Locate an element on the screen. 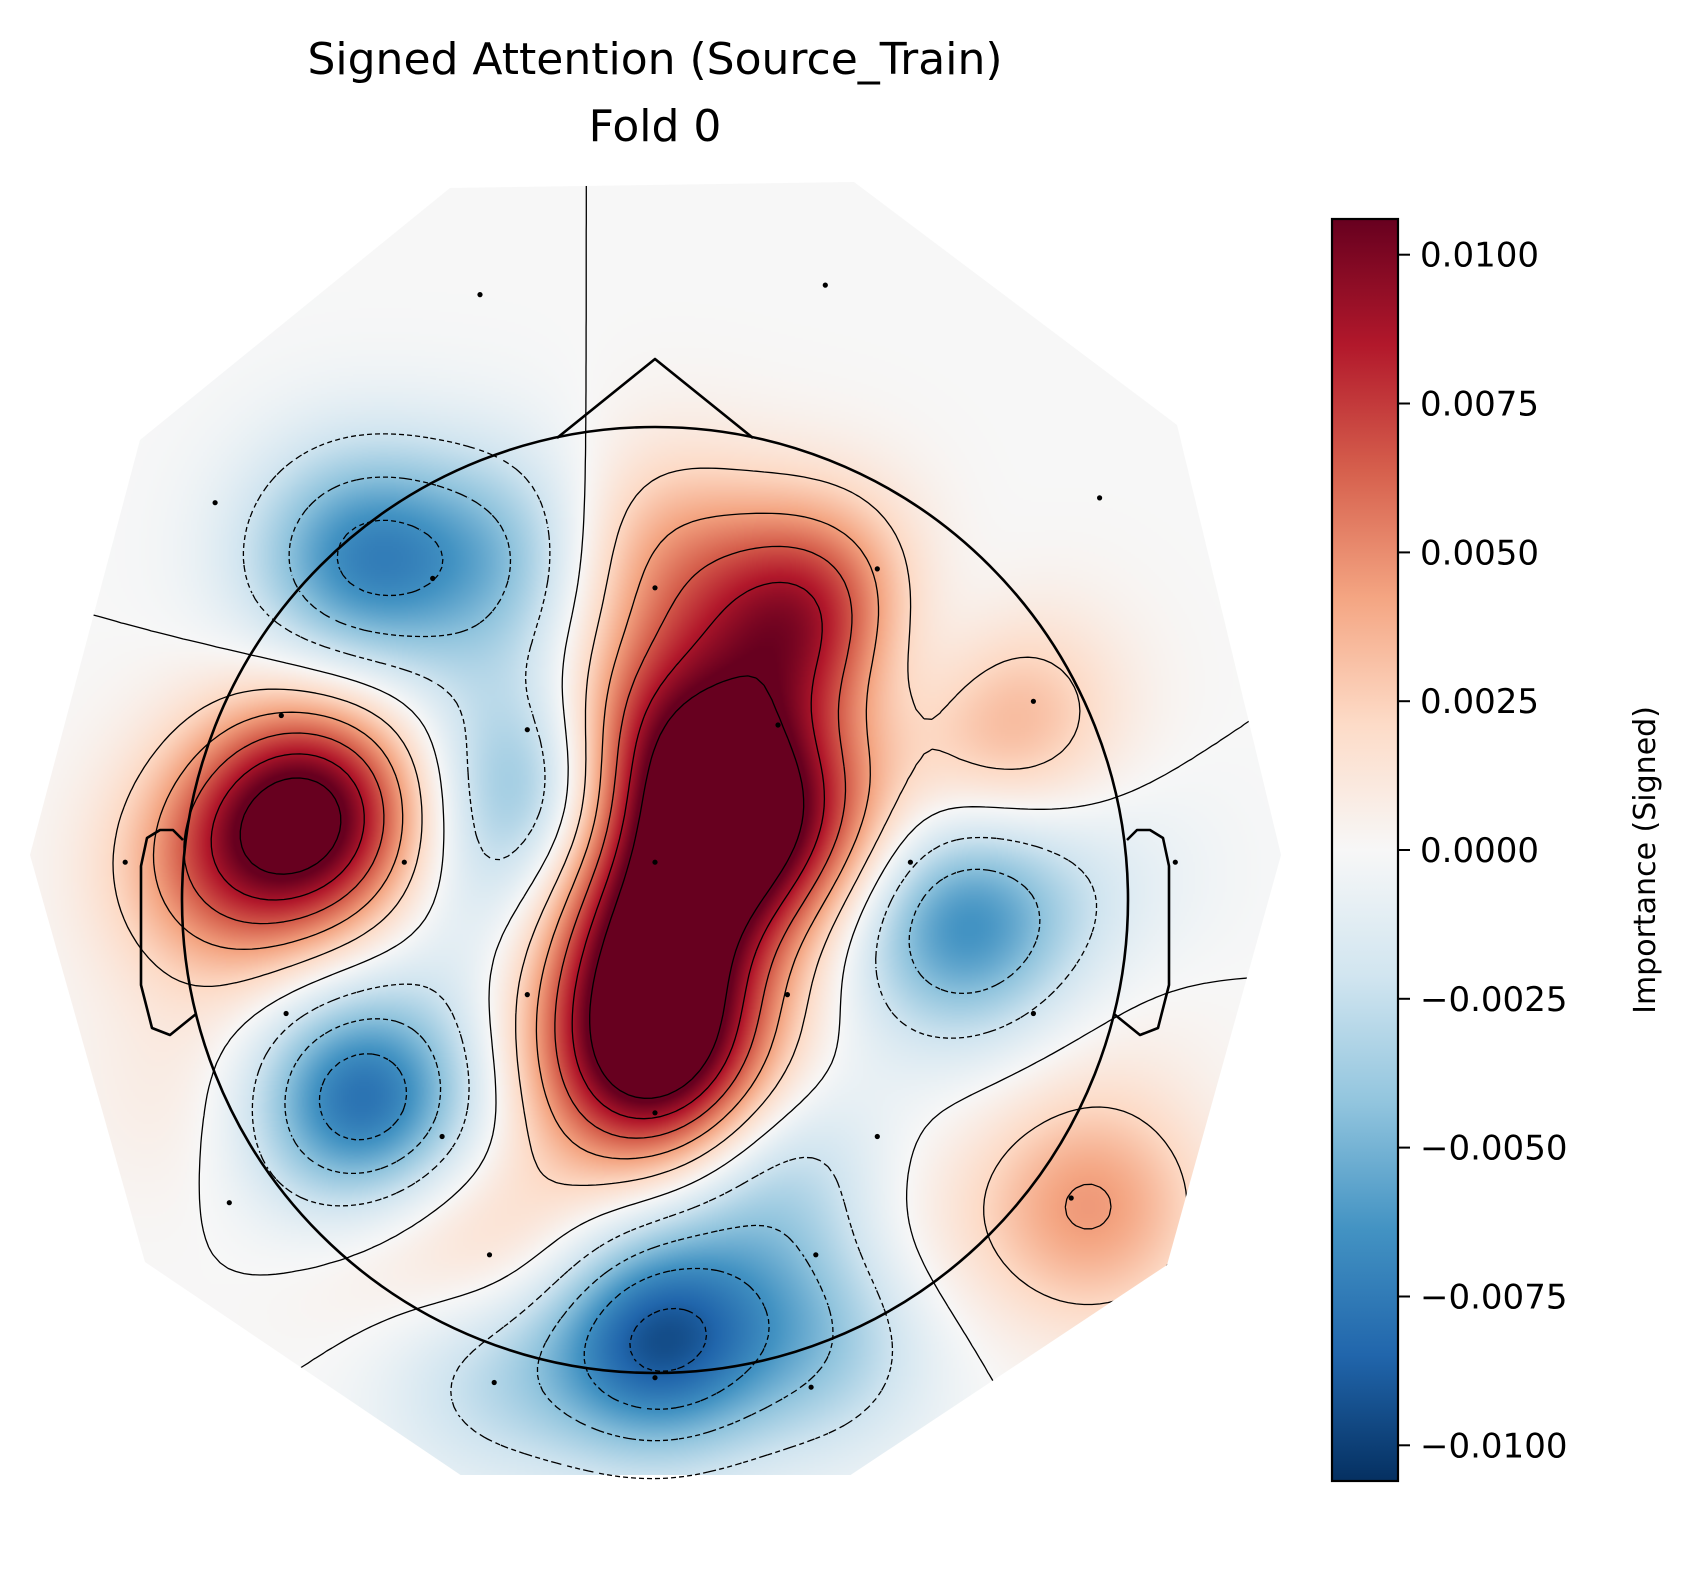  colorbar-tick-label: −0.0050 is located at coordinates (1493, 1149).